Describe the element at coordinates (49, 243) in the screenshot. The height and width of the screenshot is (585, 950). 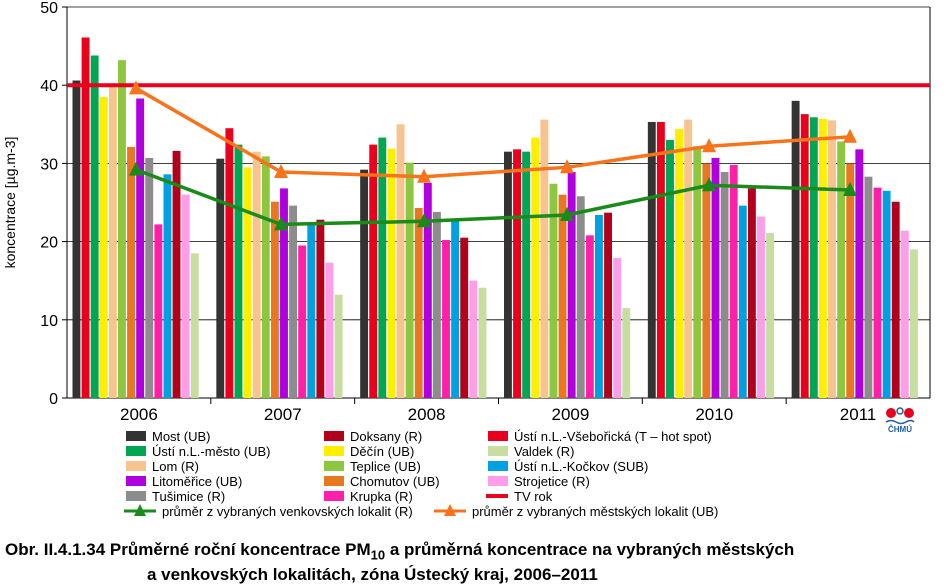
I see `y-tick-label-2: 20` at that location.